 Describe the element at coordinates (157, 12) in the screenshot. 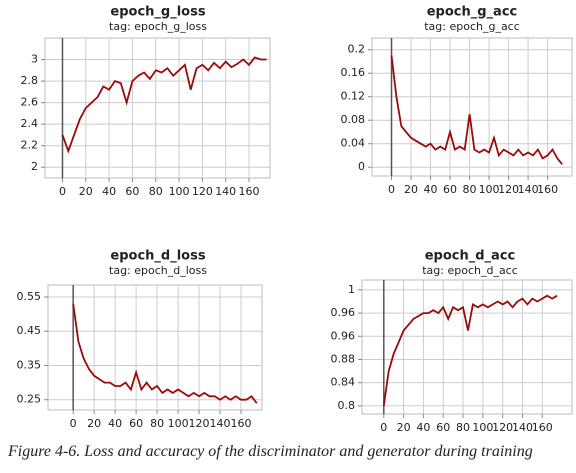

I see `chart-title: epoch_g_loss` at that location.